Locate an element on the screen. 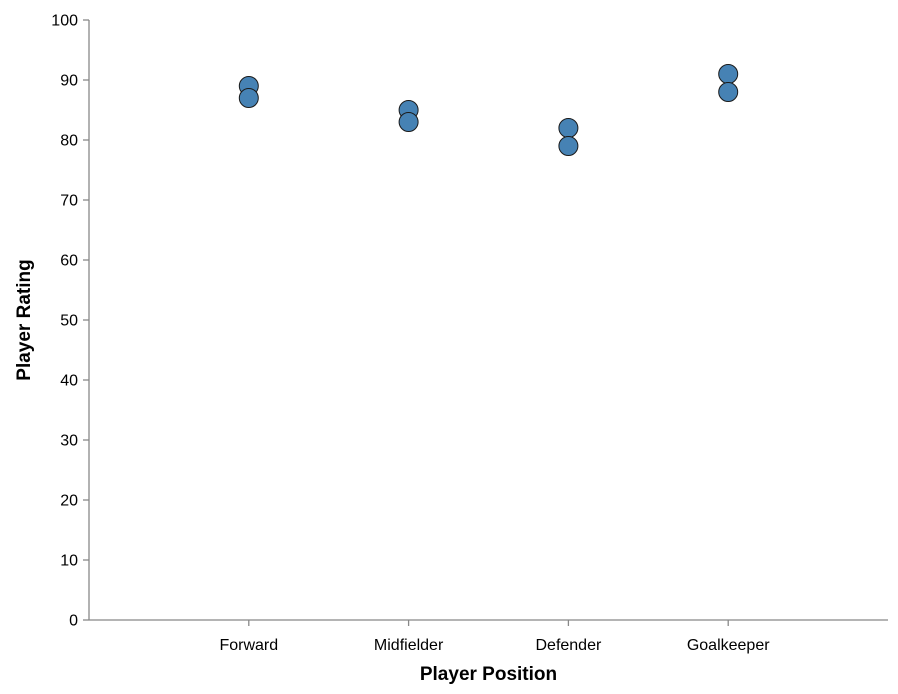  y-tick-label: 80 is located at coordinates (69, 141).